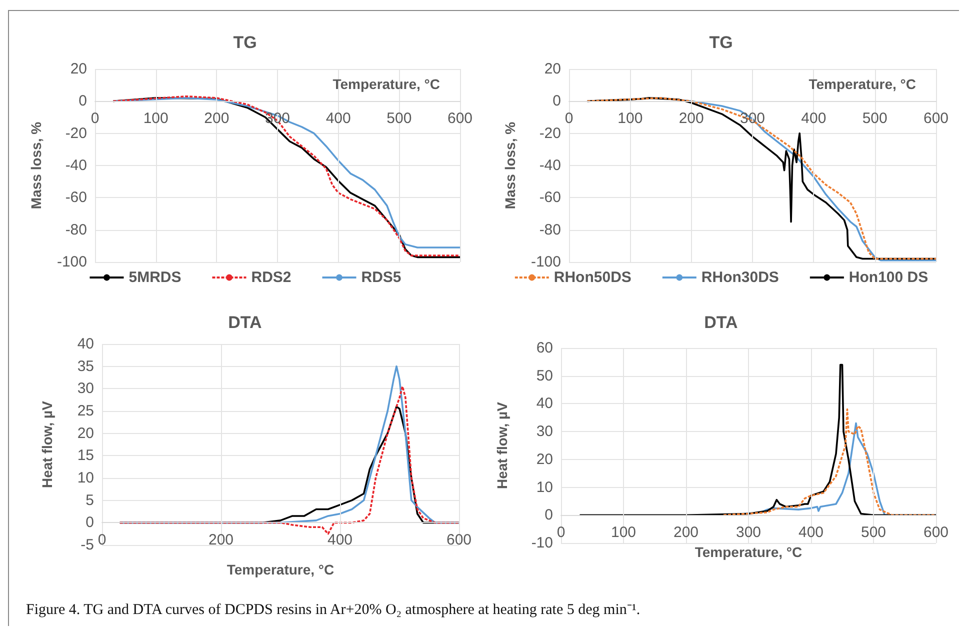 Image resolution: width=963 pixels, height=632 pixels. I want to click on x-tick-label: 300, so click(749, 533).